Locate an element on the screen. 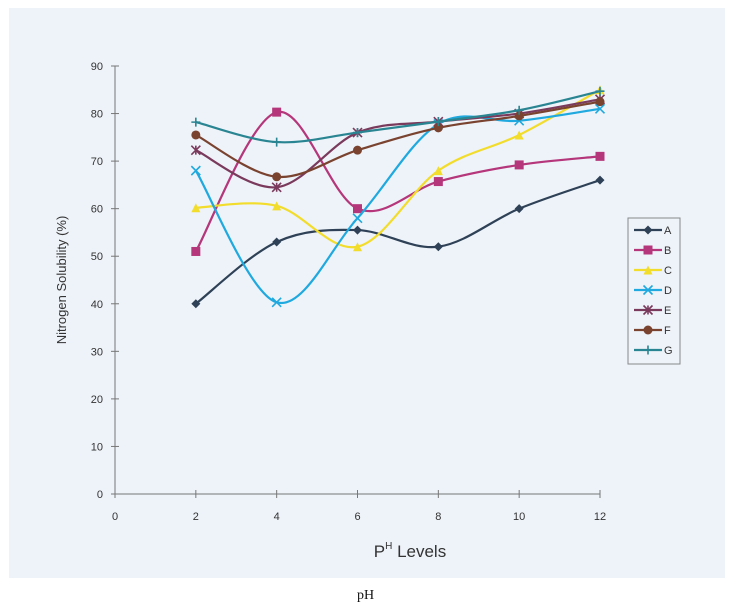 This screenshot has width=731, height=612. legend-label-a: A is located at coordinates (668, 231).